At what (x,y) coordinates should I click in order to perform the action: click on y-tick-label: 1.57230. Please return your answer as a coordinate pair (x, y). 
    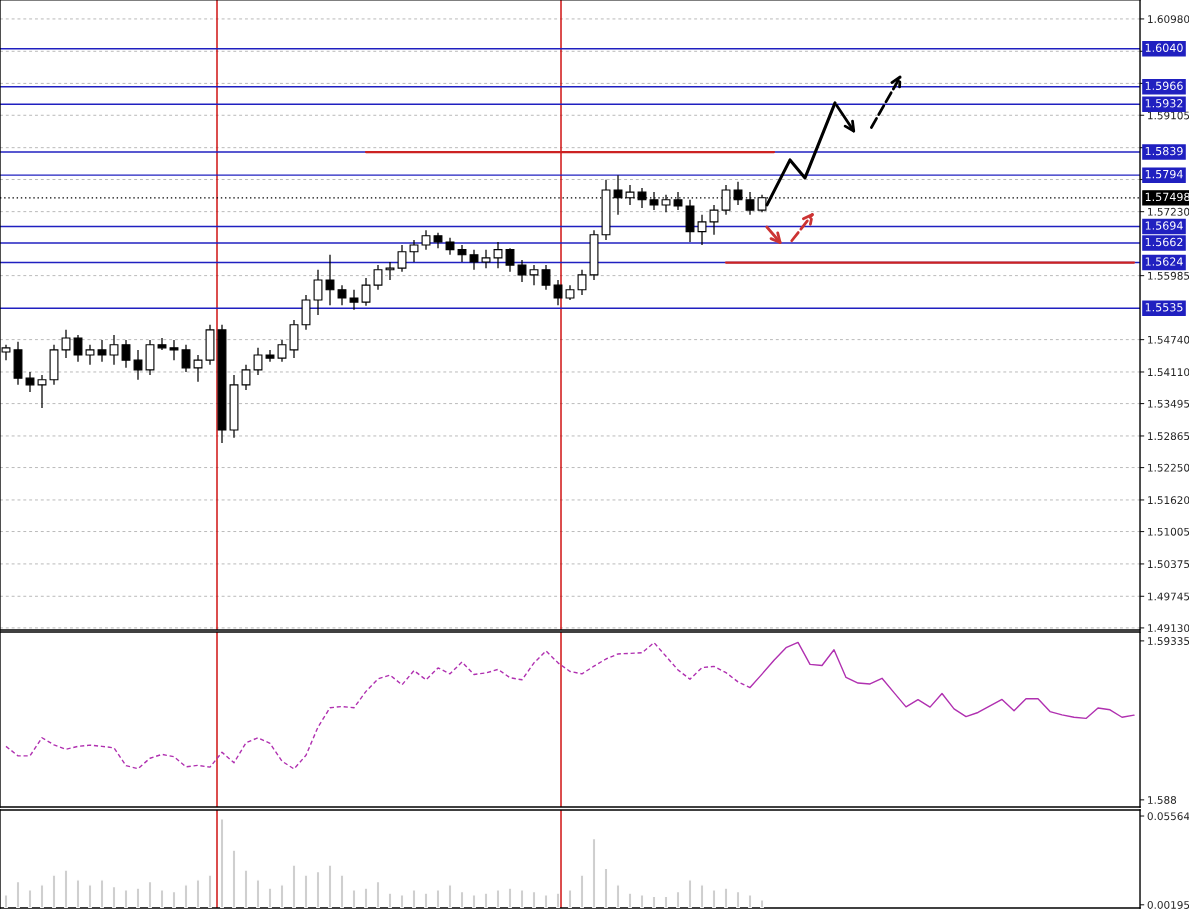
    Looking at the image, I should click on (1168, 211).